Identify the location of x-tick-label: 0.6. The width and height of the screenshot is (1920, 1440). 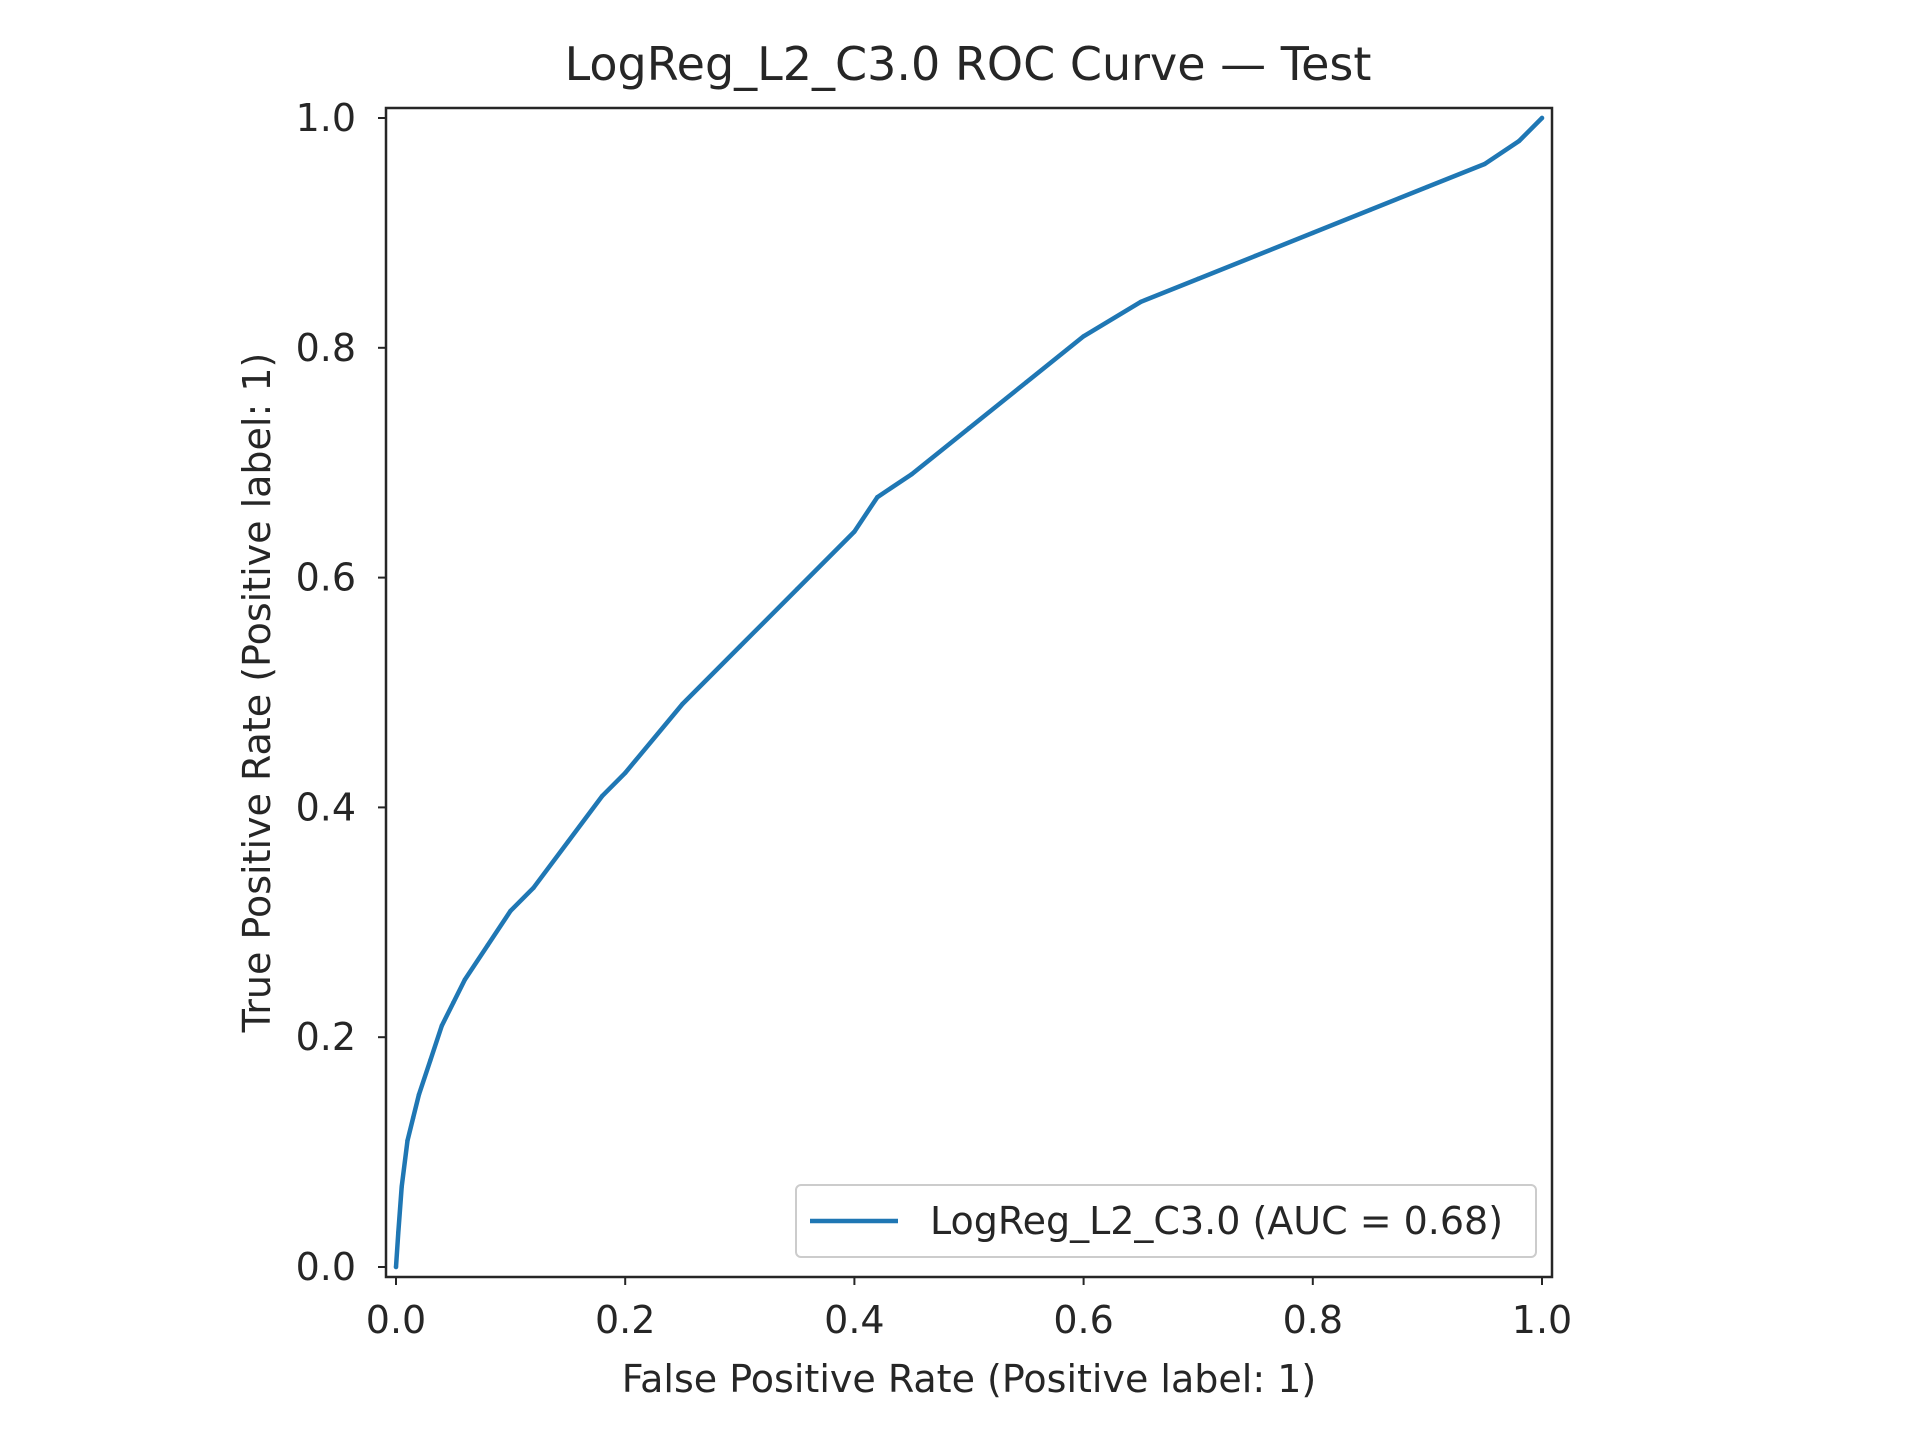
(1083, 1320).